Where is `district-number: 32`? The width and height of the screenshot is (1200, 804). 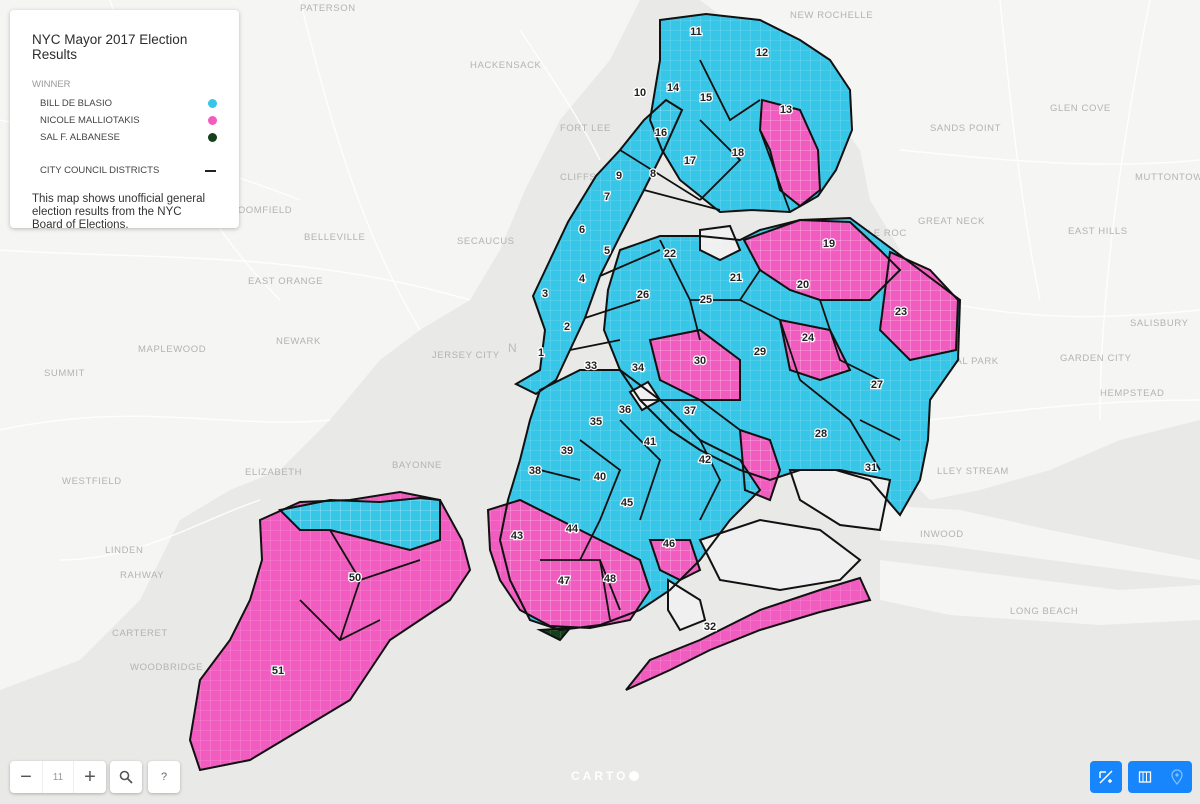
district-number: 32 is located at coordinates (710, 627).